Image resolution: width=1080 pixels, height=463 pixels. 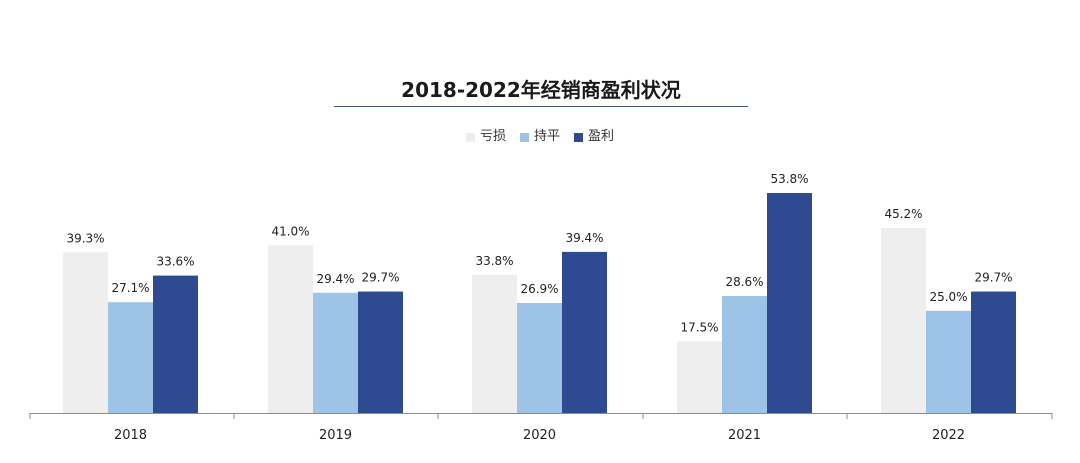 What do you see at coordinates (335, 435) in the screenshot?
I see `x-tick-label: 2019` at bounding box center [335, 435].